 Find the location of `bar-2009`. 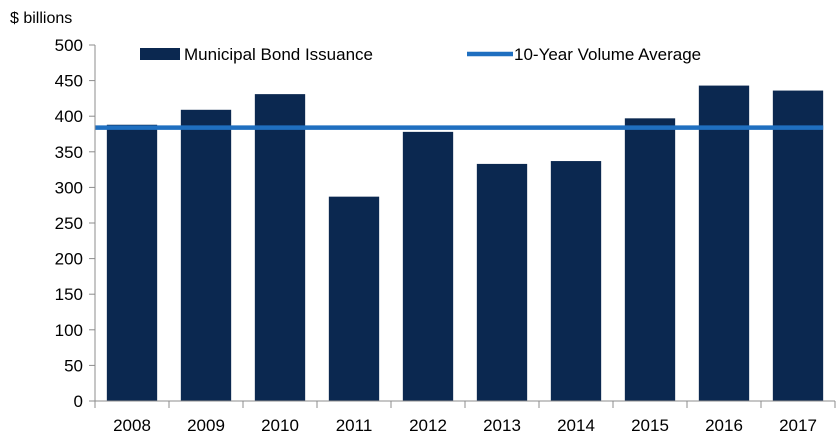

bar-2009 is located at coordinates (206, 255).